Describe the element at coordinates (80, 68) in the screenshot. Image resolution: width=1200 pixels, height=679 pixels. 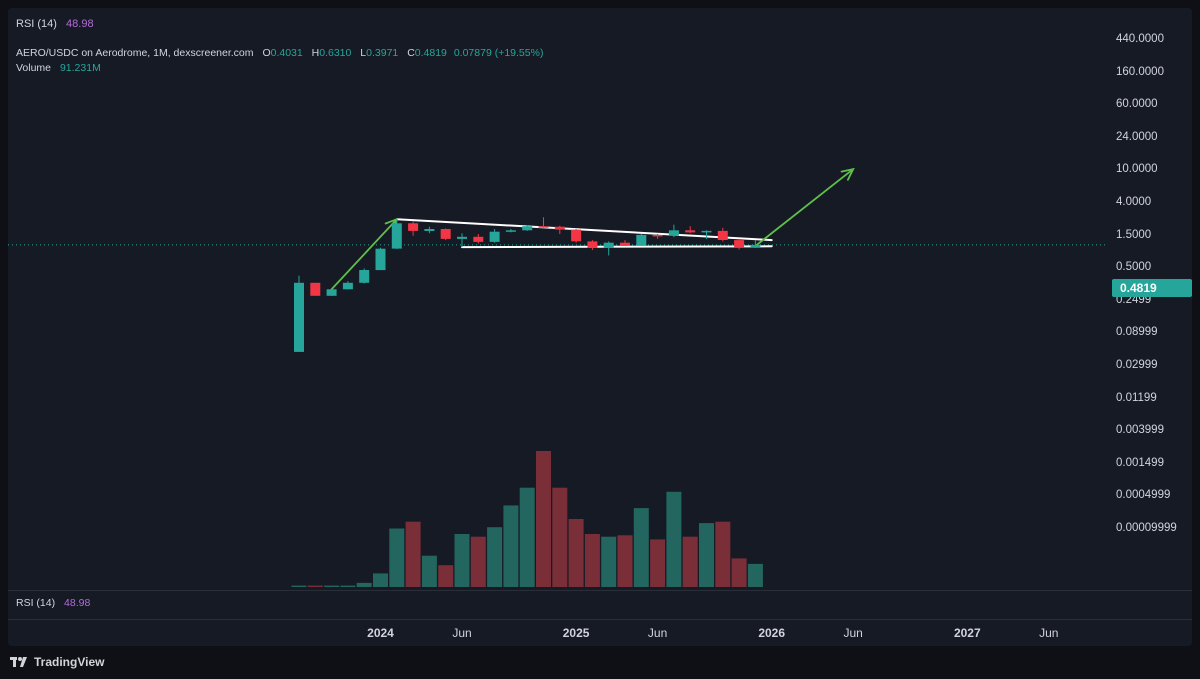
I see `volume-value: 91.231M` at that location.